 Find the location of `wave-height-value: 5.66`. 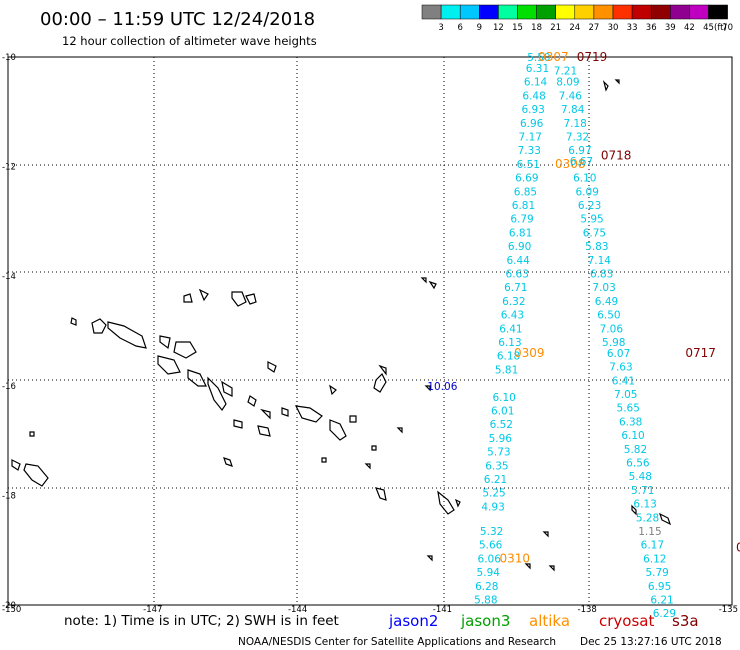

wave-height-value: 5.66 is located at coordinates (491, 546).